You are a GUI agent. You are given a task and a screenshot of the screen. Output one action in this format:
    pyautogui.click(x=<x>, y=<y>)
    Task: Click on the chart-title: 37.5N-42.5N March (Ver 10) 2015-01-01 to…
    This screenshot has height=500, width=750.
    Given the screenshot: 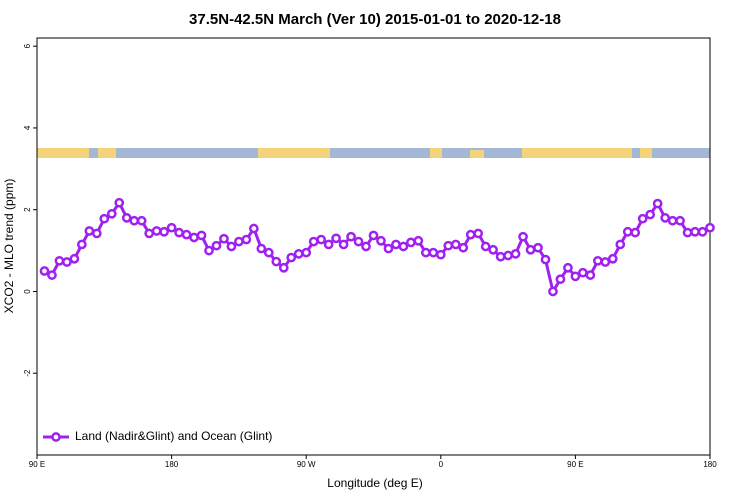 What is the action you would take?
    pyautogui.click(x=375, y=19)
    